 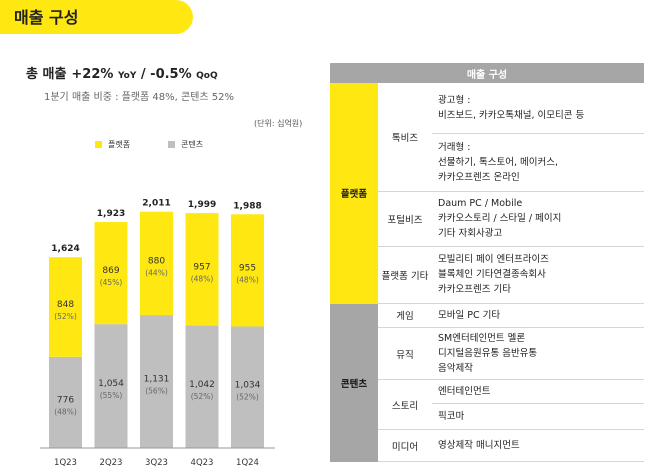 What do you see at coordinates (111, 282) in the screenshot?
I see `platform-pct-label: (45%)` at bounding box center [111, 282].